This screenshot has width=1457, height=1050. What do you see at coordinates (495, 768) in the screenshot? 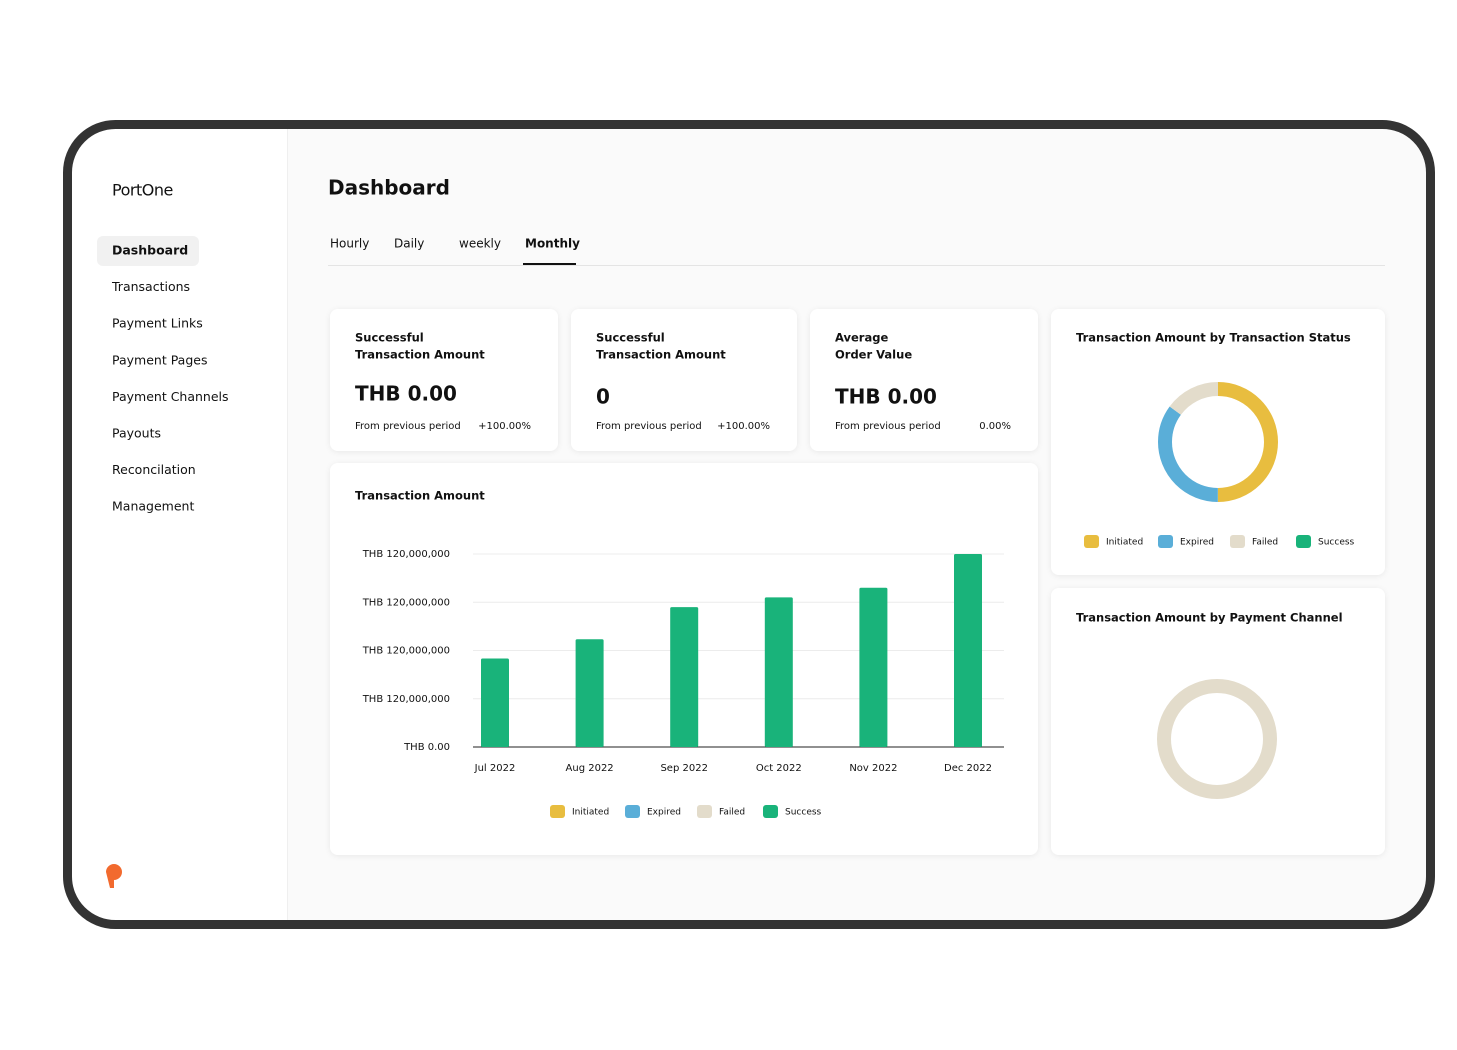
I see `x-tick-label: Jul 2022` at bounding box center [495, 768].